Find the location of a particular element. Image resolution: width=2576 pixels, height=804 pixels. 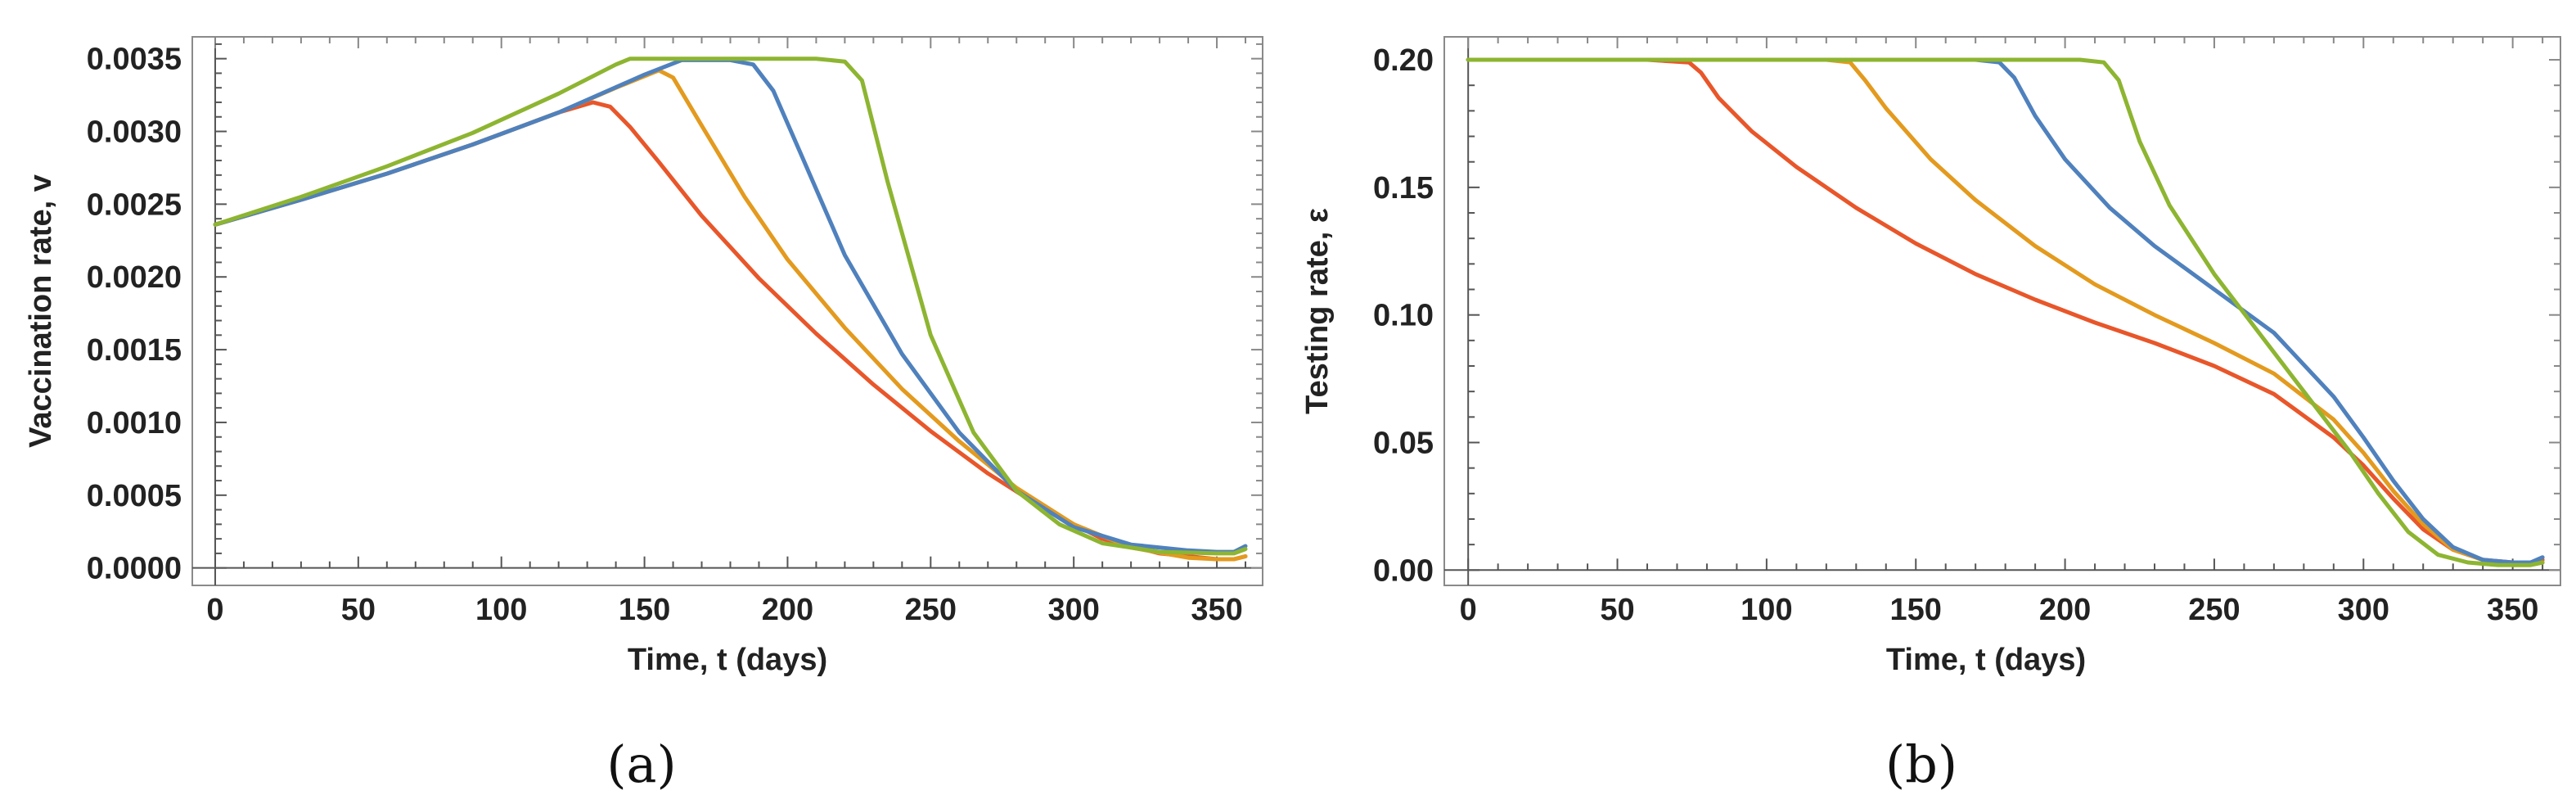

x-tick-label-b: 150 is located at coordinates (1916, 610).